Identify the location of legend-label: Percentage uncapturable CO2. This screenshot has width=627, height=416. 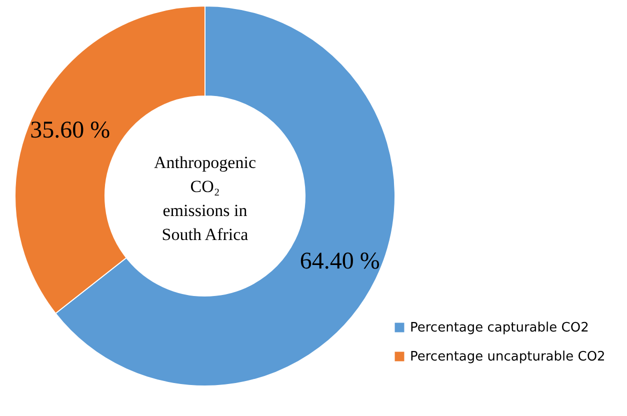
(508, 357).